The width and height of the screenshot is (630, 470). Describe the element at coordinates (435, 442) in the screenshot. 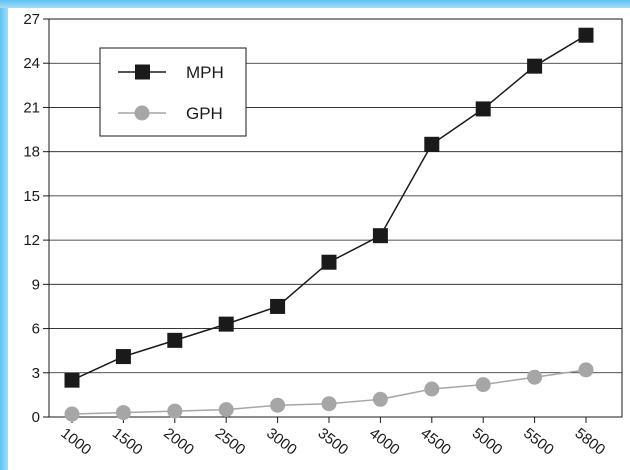

I see `x-tick-label: 4500` at that location.